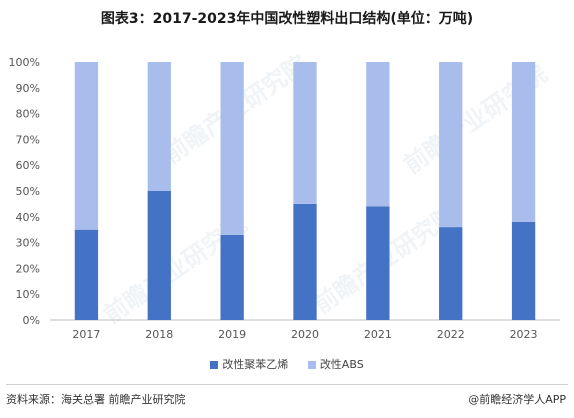  Describe the element at coordinates (96, 399) in the screenshot. I see `source-note: 资料来源：海关总署 前瞻产业研究院` at that location.